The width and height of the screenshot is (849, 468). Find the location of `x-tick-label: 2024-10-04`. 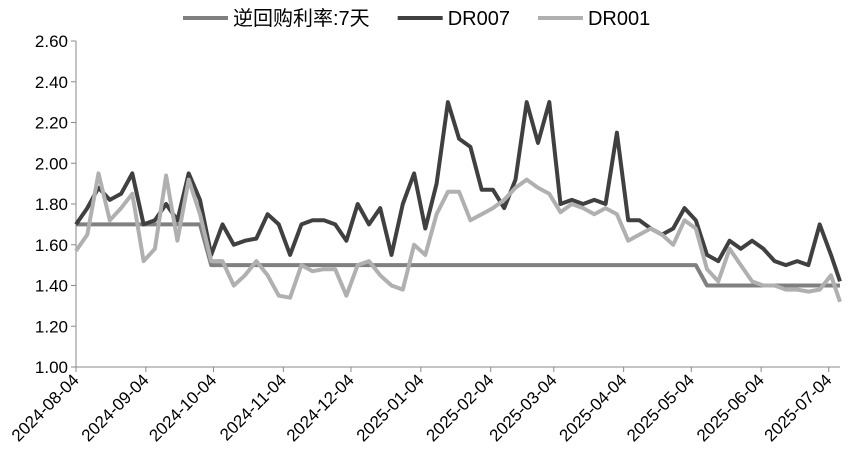

x-tick-label: 2024-10-04 is located at coordinates (182, 407).